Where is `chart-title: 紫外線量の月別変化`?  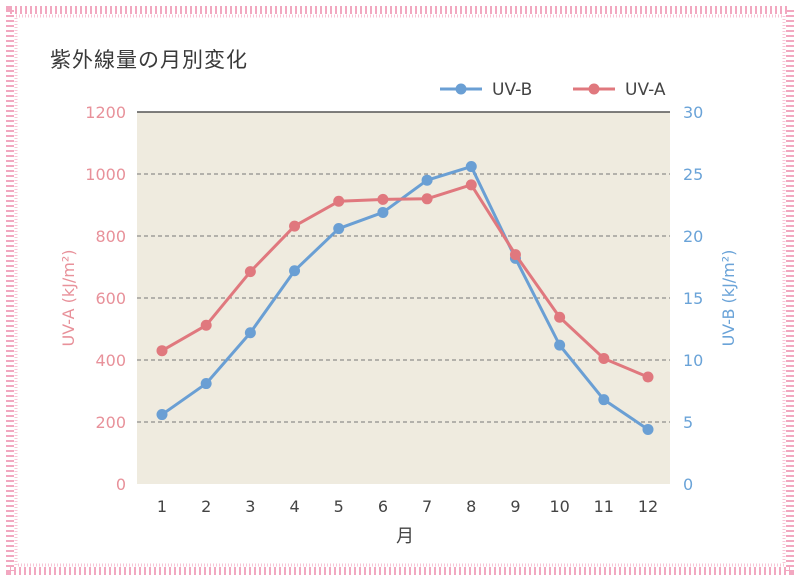
chart-title: 紫外線量の月別変化 is located at coordinates (149, 60).